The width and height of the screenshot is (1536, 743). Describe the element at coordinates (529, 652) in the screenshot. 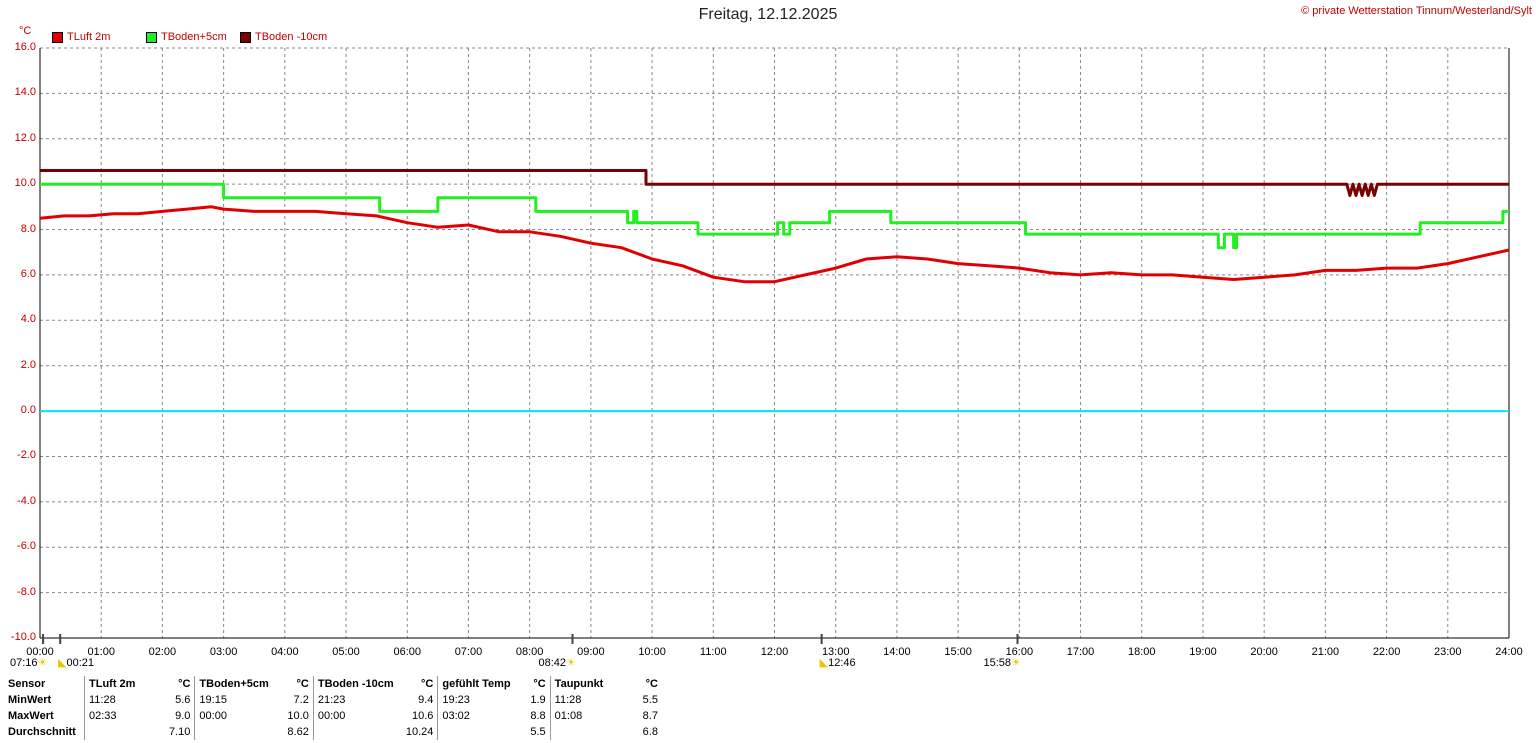

I see `x-tick-label: 08:00` at that location.